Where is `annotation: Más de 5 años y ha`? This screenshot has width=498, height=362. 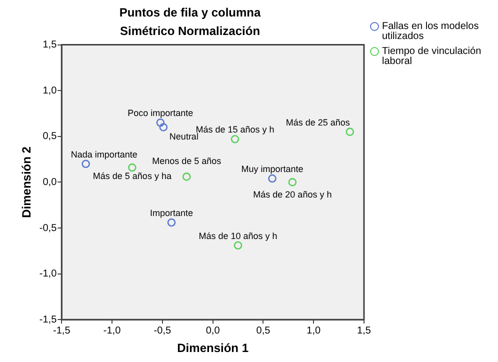 annotation: Más de 5 años y ha is located at coordinates (132, 176).